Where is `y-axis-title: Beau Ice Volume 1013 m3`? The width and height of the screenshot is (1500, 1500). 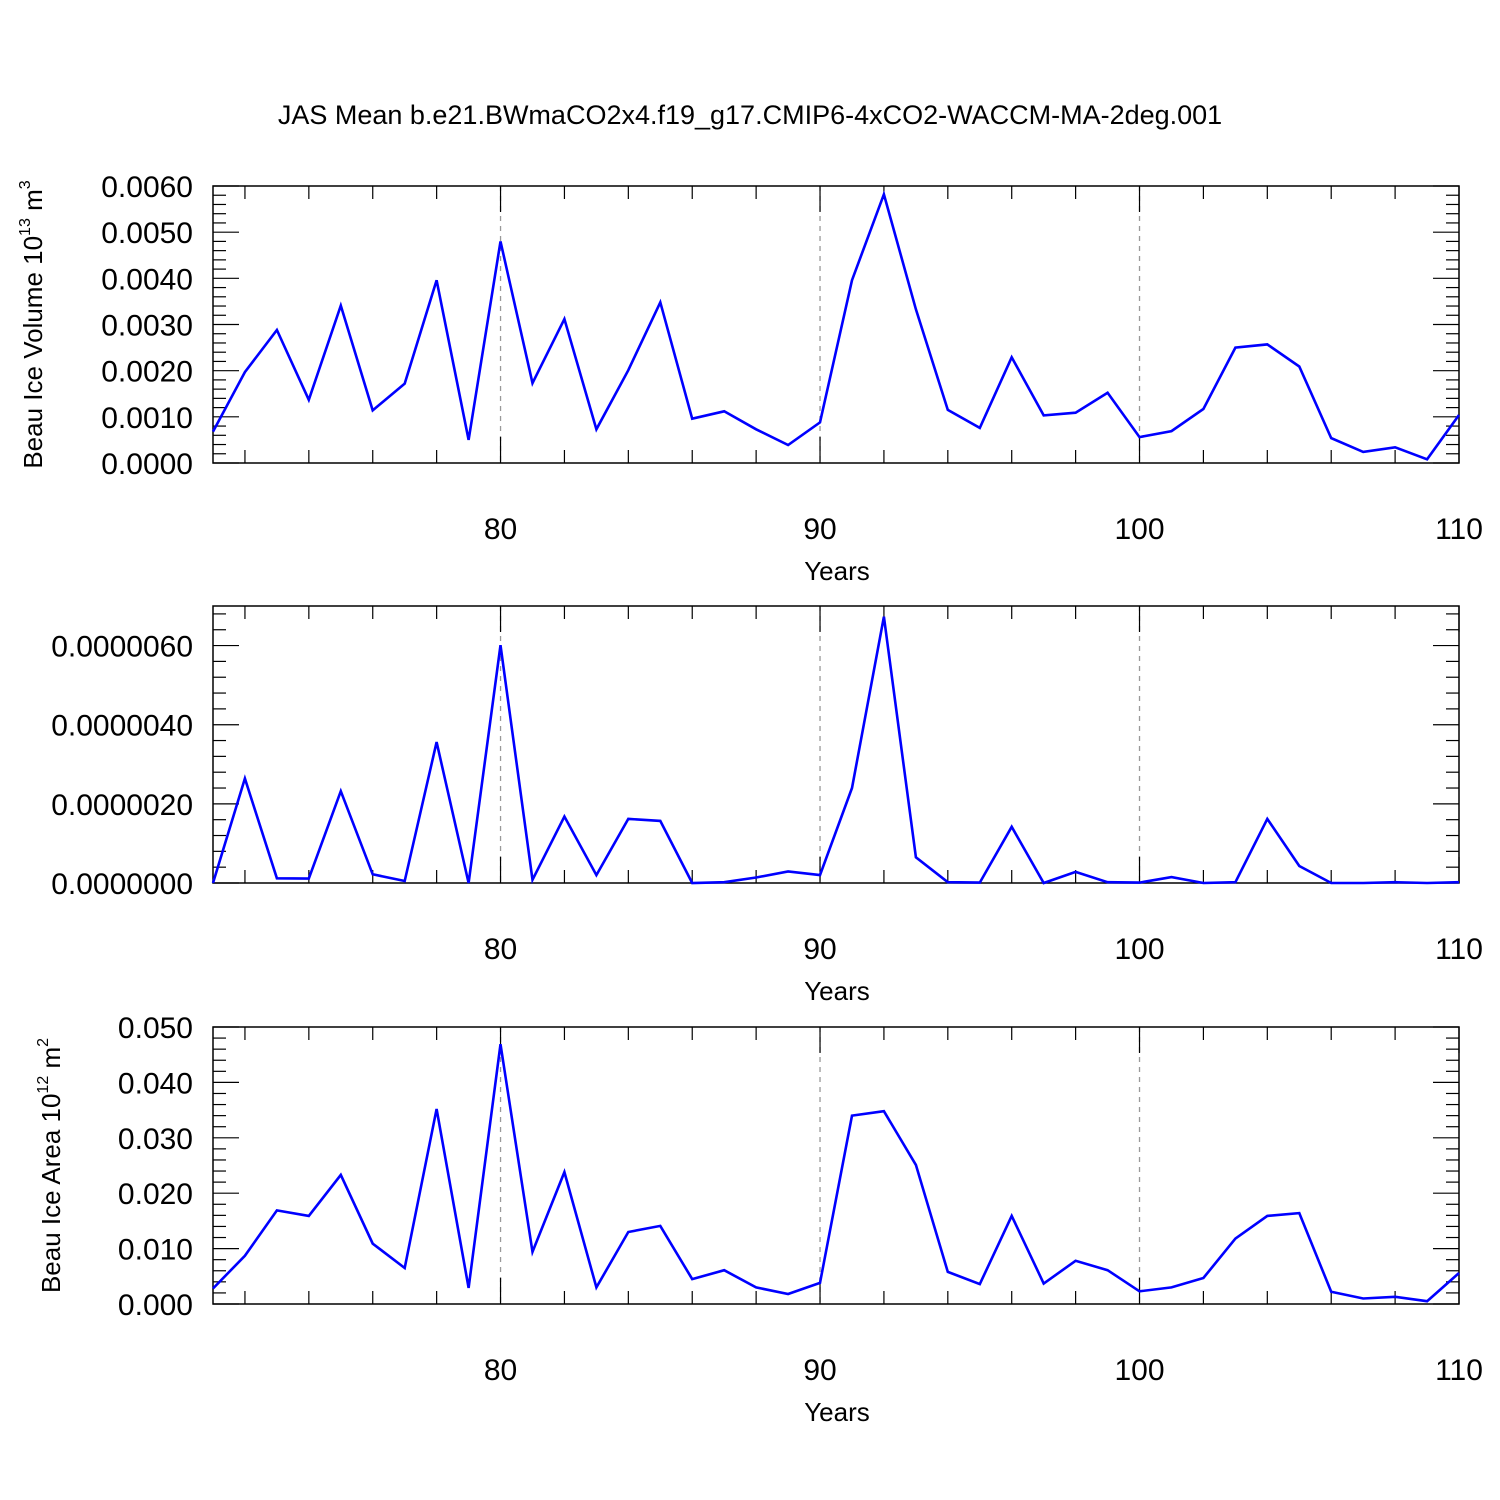
y-axis-title: Beau Ice Volume 1013 m3 is located at coordinates (32, 324).